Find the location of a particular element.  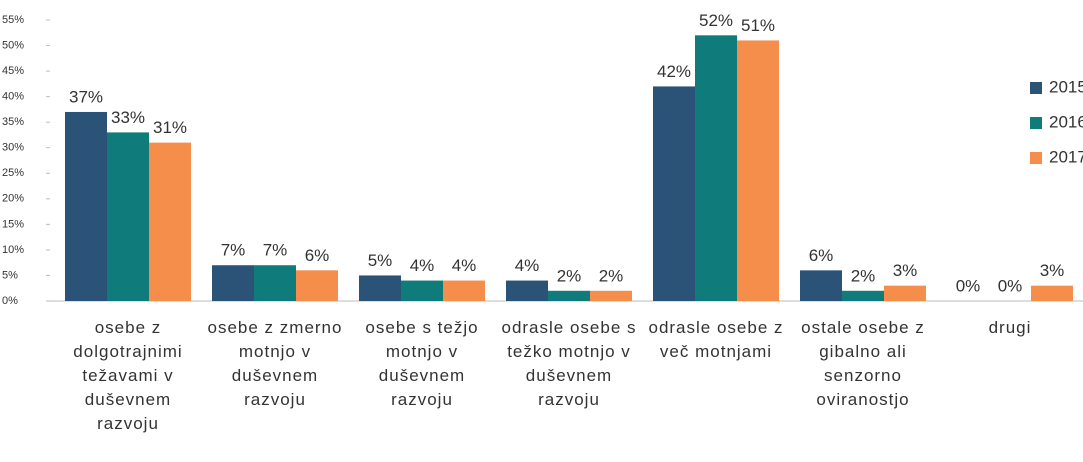

data-label: 37% is located at coordinates (86, 96).